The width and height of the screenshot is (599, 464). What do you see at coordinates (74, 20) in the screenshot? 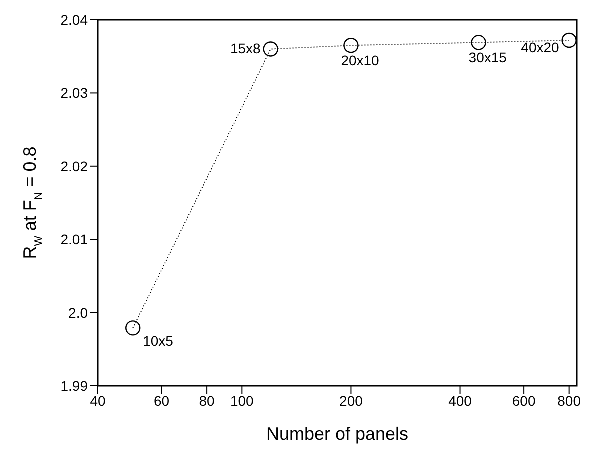
I see `y-tick-label: 2.04` at bounding box center [74, 20].